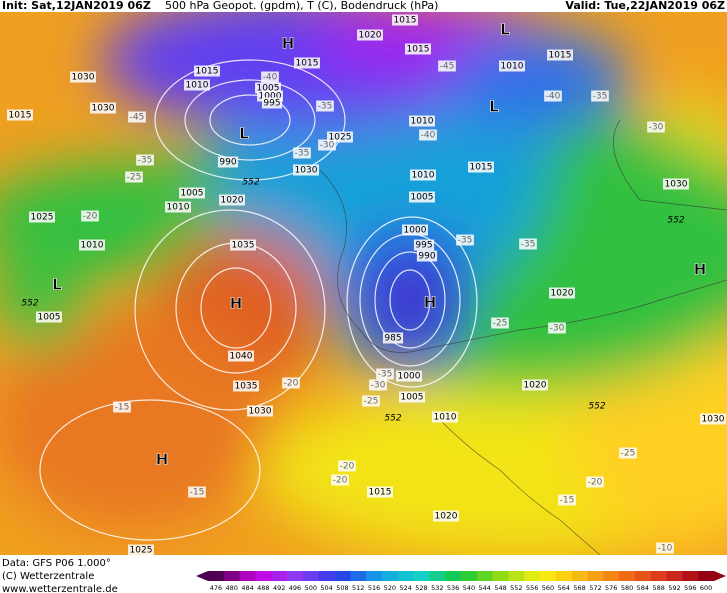 The image size is (727, 593). I want to click on colorbar-label: 600, so click(706, 588).